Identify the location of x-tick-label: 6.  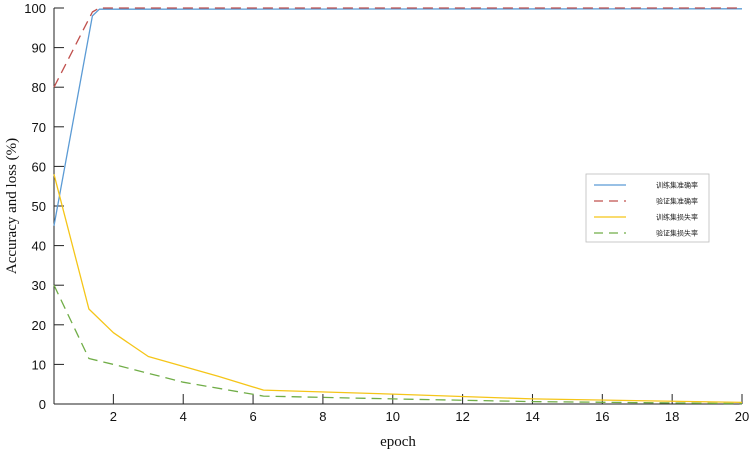
(252, 416).